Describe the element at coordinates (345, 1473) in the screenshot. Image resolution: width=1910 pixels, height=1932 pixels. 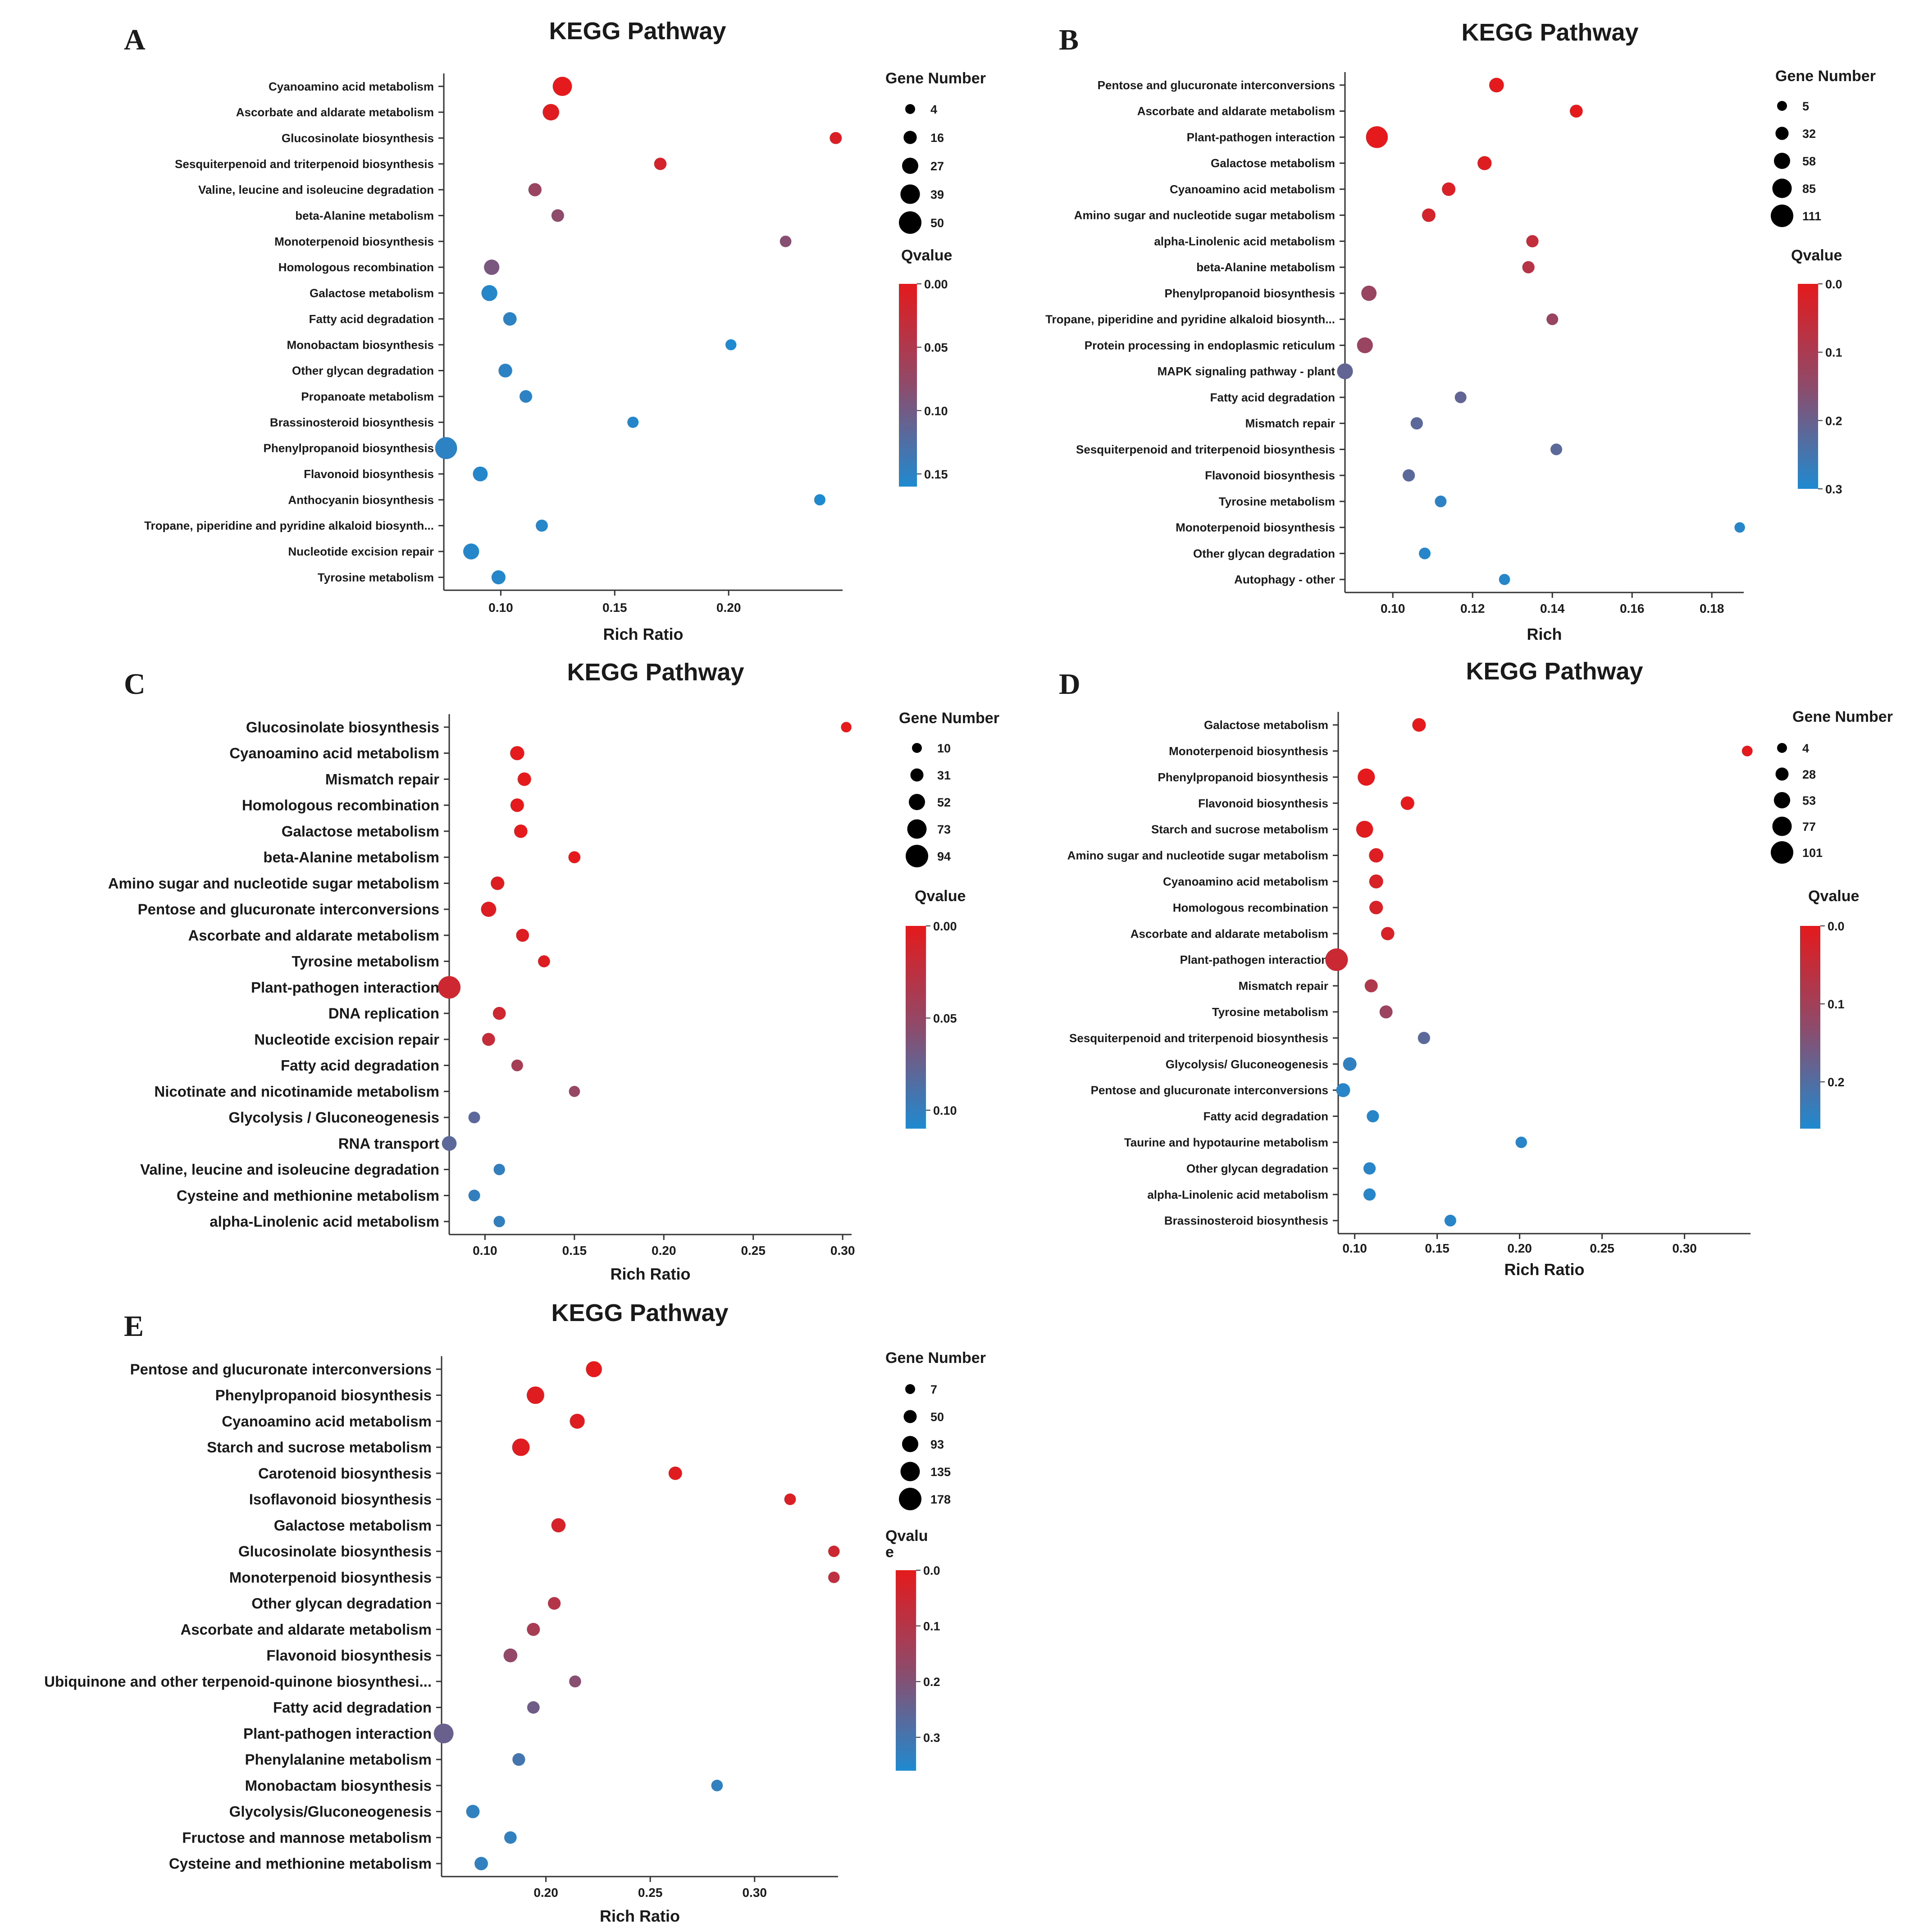
I see `category-label: Carotenoid biosynthesis` at that location.